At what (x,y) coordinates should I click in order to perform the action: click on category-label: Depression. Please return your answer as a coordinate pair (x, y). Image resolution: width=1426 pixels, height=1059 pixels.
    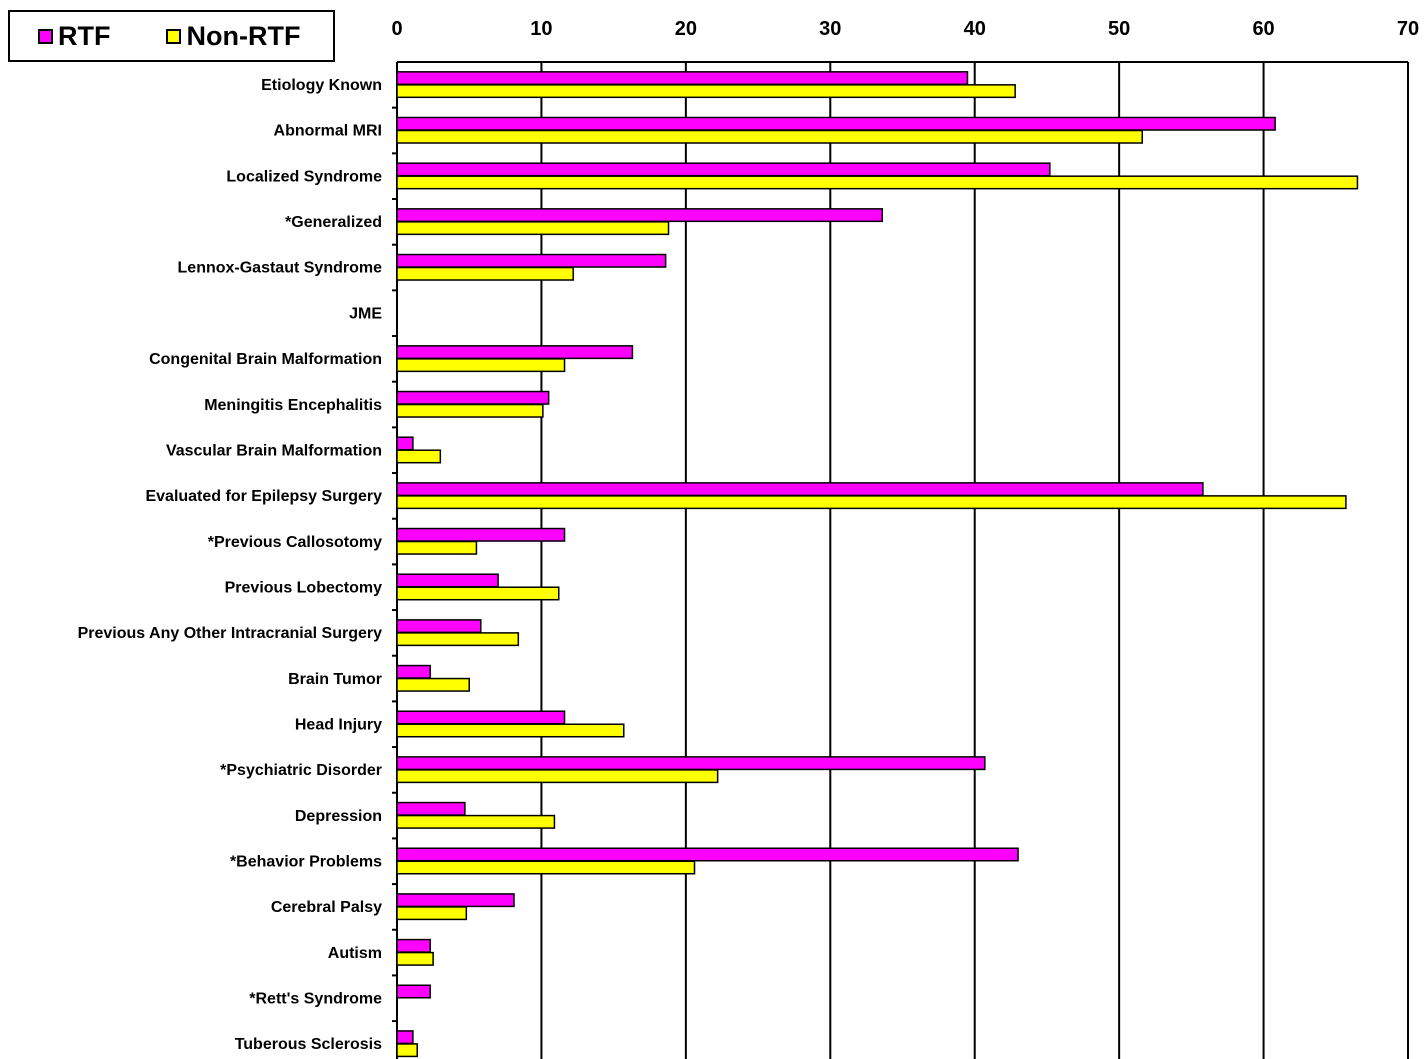
    Looking at the image, I should click on (338, 816).